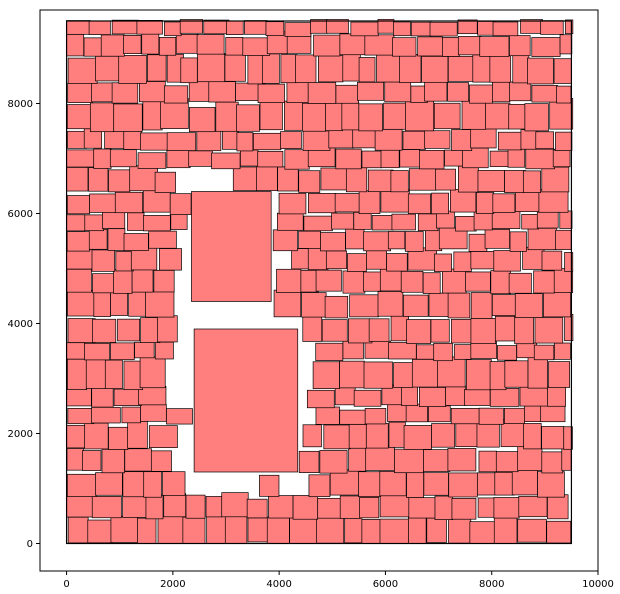 Image resolution: width=620 pixels, height=594 pixels. What do you see at coordinates (66, 584) in the screenshot?
I see `x-tick-label: 0` at bounding box center [66, 584].